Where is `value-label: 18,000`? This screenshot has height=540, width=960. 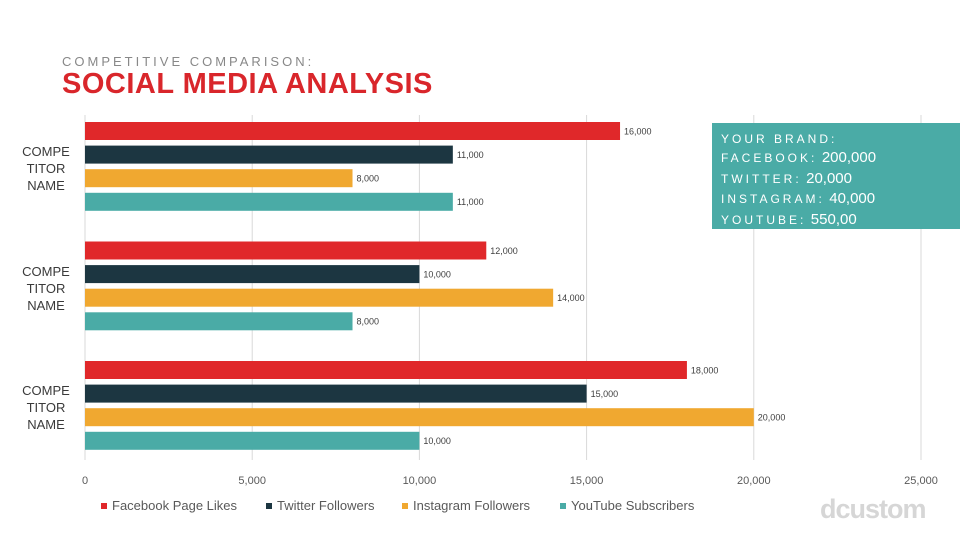
value-label: 18,000 is located at coordinates (705, 370).